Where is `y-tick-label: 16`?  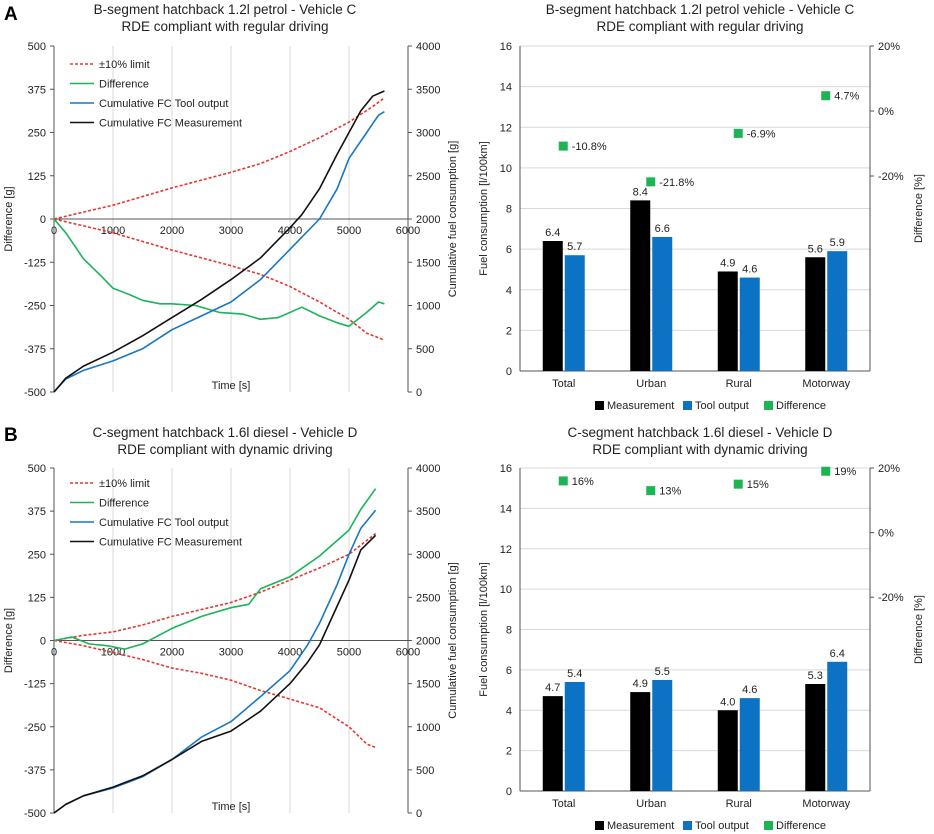 y-tick-label: 16 is located at coordinates (506, 469).